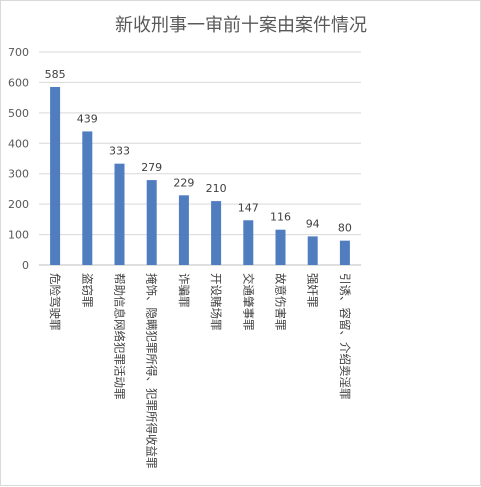 Image resolution: width=481 pixels, height=487 pixels. I want to click on y-tick-label: 0, so click(25, 265).